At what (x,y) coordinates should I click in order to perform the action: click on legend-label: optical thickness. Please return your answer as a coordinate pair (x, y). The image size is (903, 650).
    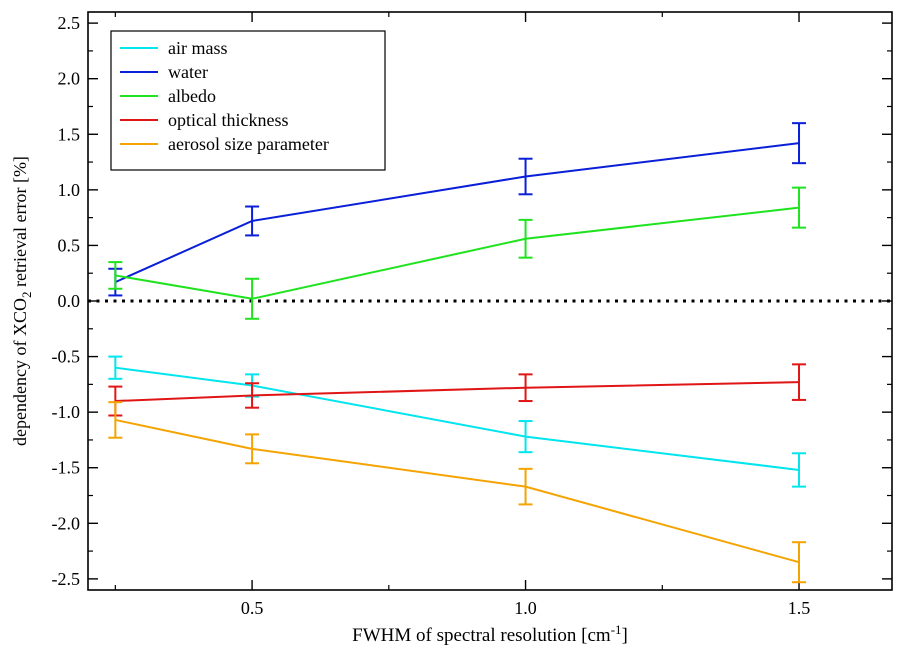
    Looking at the image, I should click on (228, 120).